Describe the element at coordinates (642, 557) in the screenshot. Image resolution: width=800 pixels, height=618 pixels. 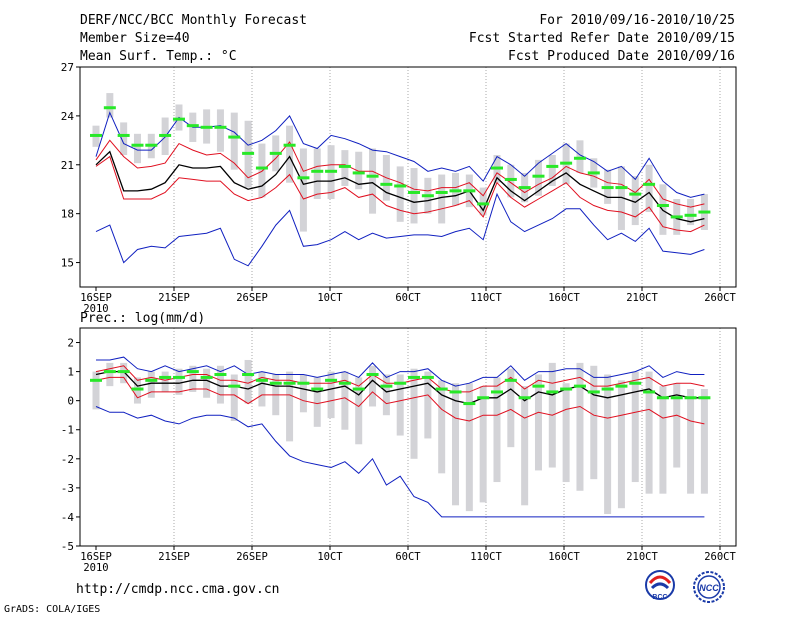
I see `x-tick-label: 210CT` at that location.